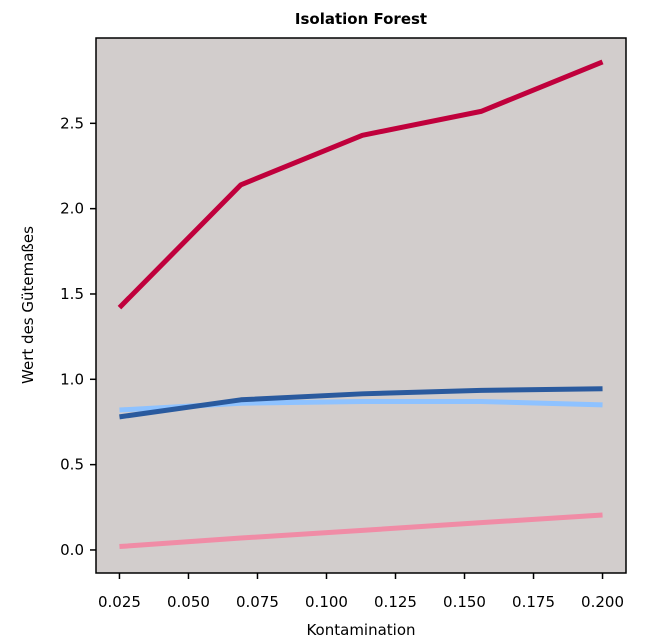 Image resolution: width=646 pixels, height=640 pixels. I want to click on x-tick-label: 0.200, so click(602, 602).